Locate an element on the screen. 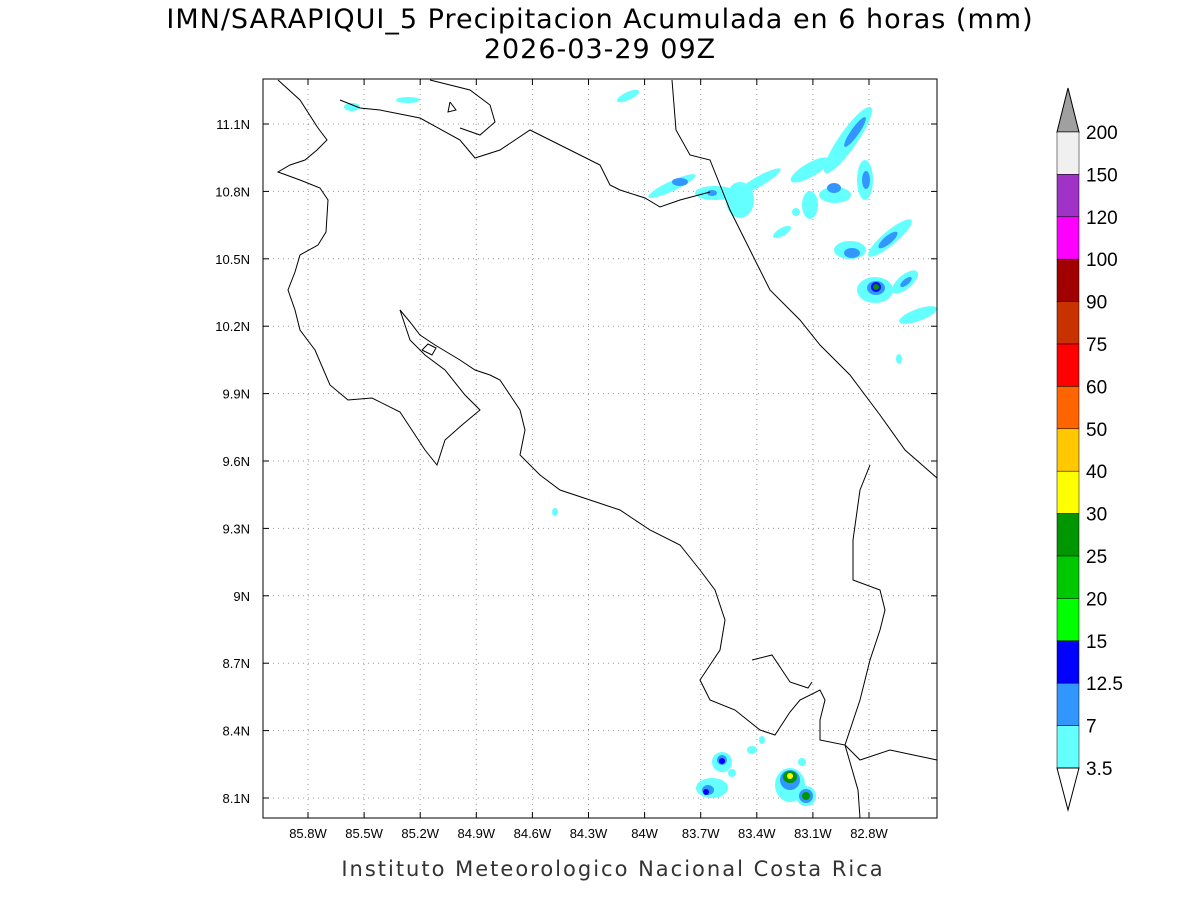  colorbar-label: 7 is located at coordinates (1091, 727).